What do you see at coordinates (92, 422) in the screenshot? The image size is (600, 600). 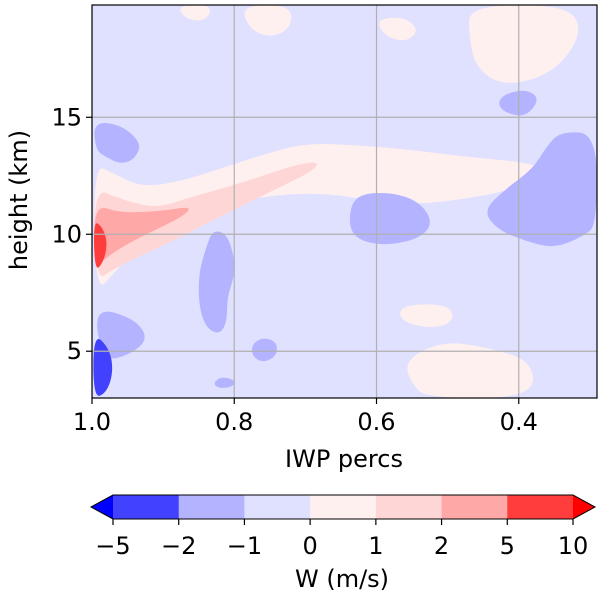 I see `x-tick-label: 1.0` at bounding box center [92, 422].